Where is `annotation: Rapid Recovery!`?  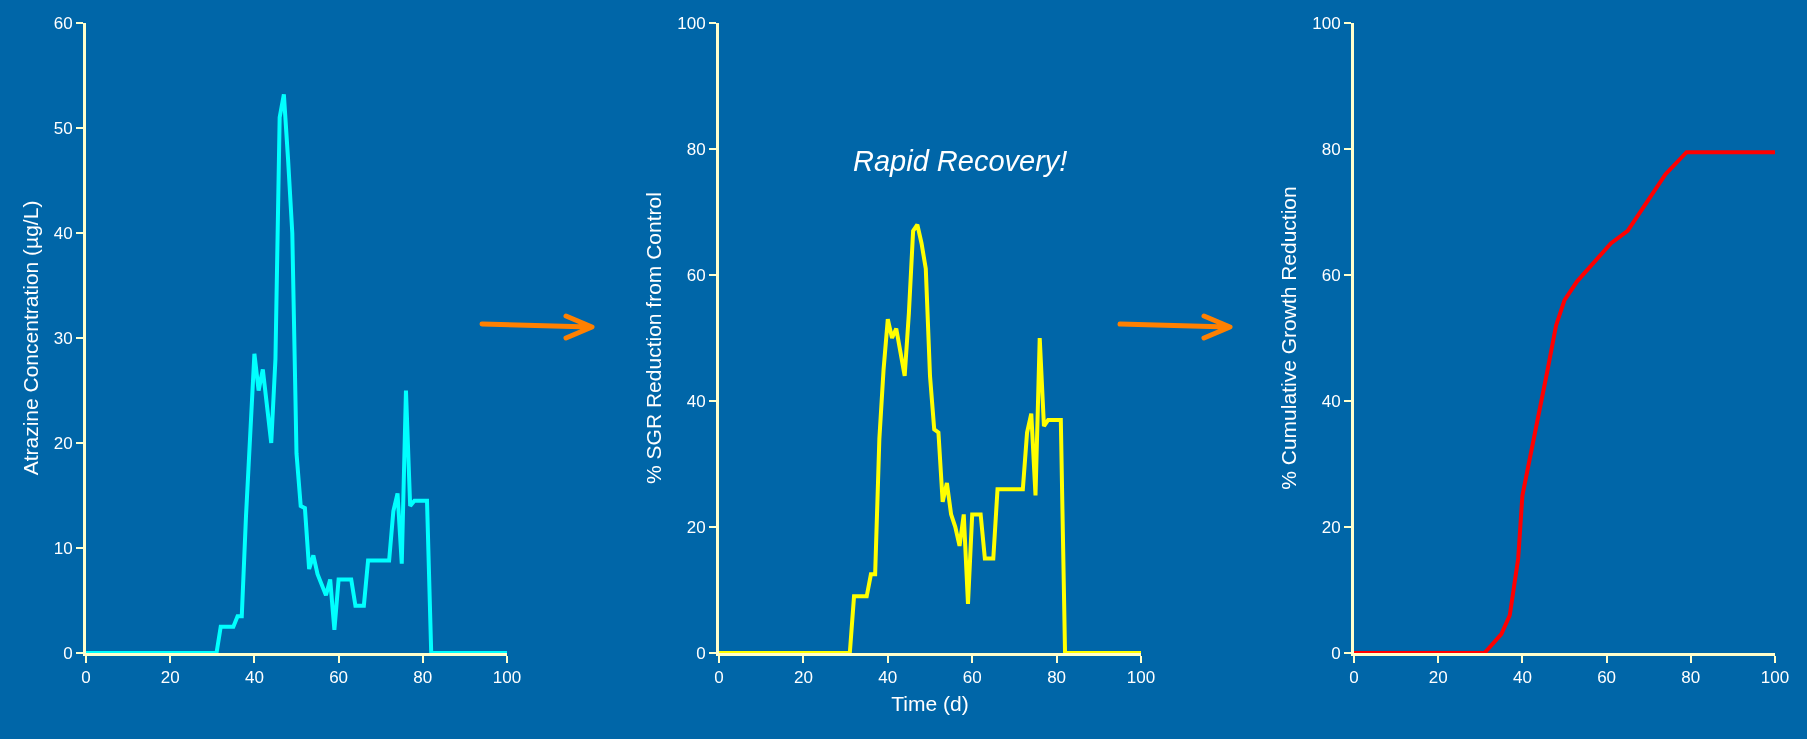
annotation: Rapid Recovery! is located at coordinates (960, 161).